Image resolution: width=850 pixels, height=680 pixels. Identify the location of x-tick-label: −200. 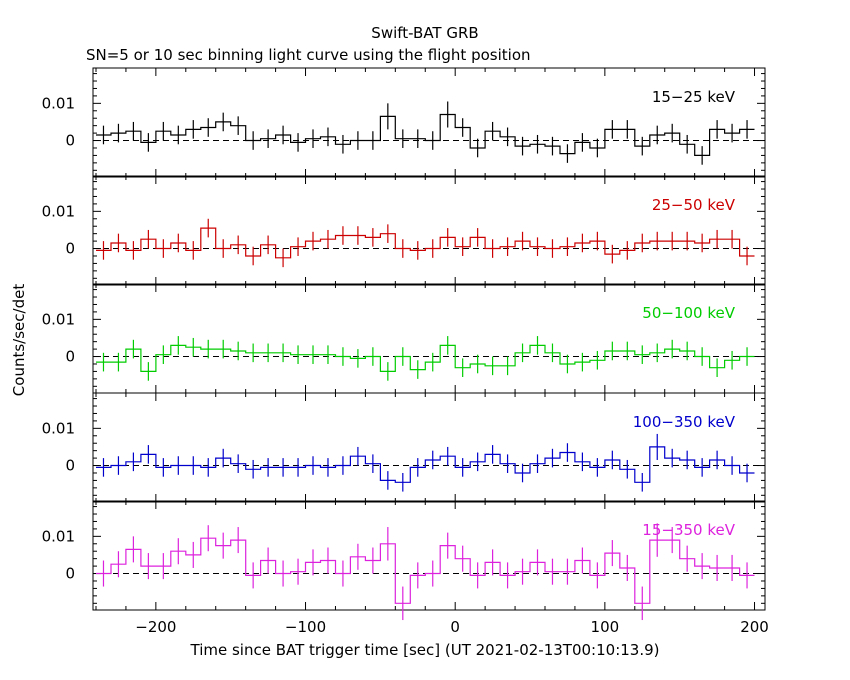
(155, 627).